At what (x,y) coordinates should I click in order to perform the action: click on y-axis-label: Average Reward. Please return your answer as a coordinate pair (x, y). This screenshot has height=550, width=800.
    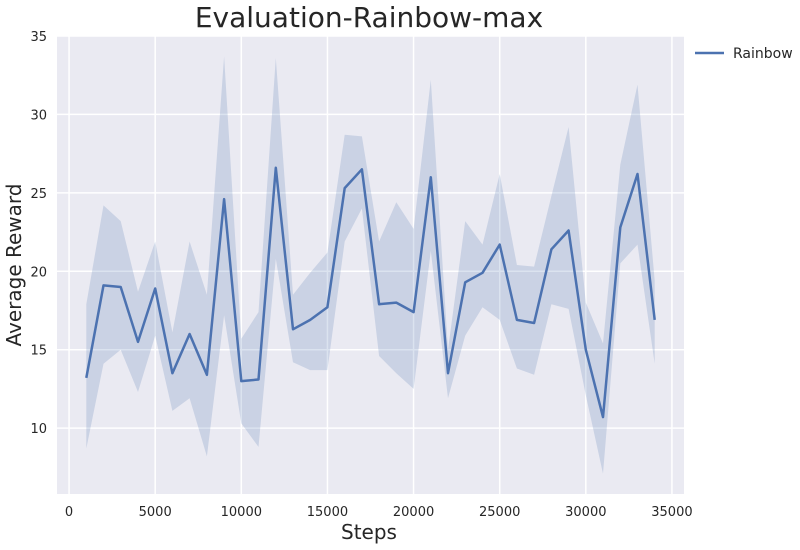
    Looking at the image, I should click on (14, 265).